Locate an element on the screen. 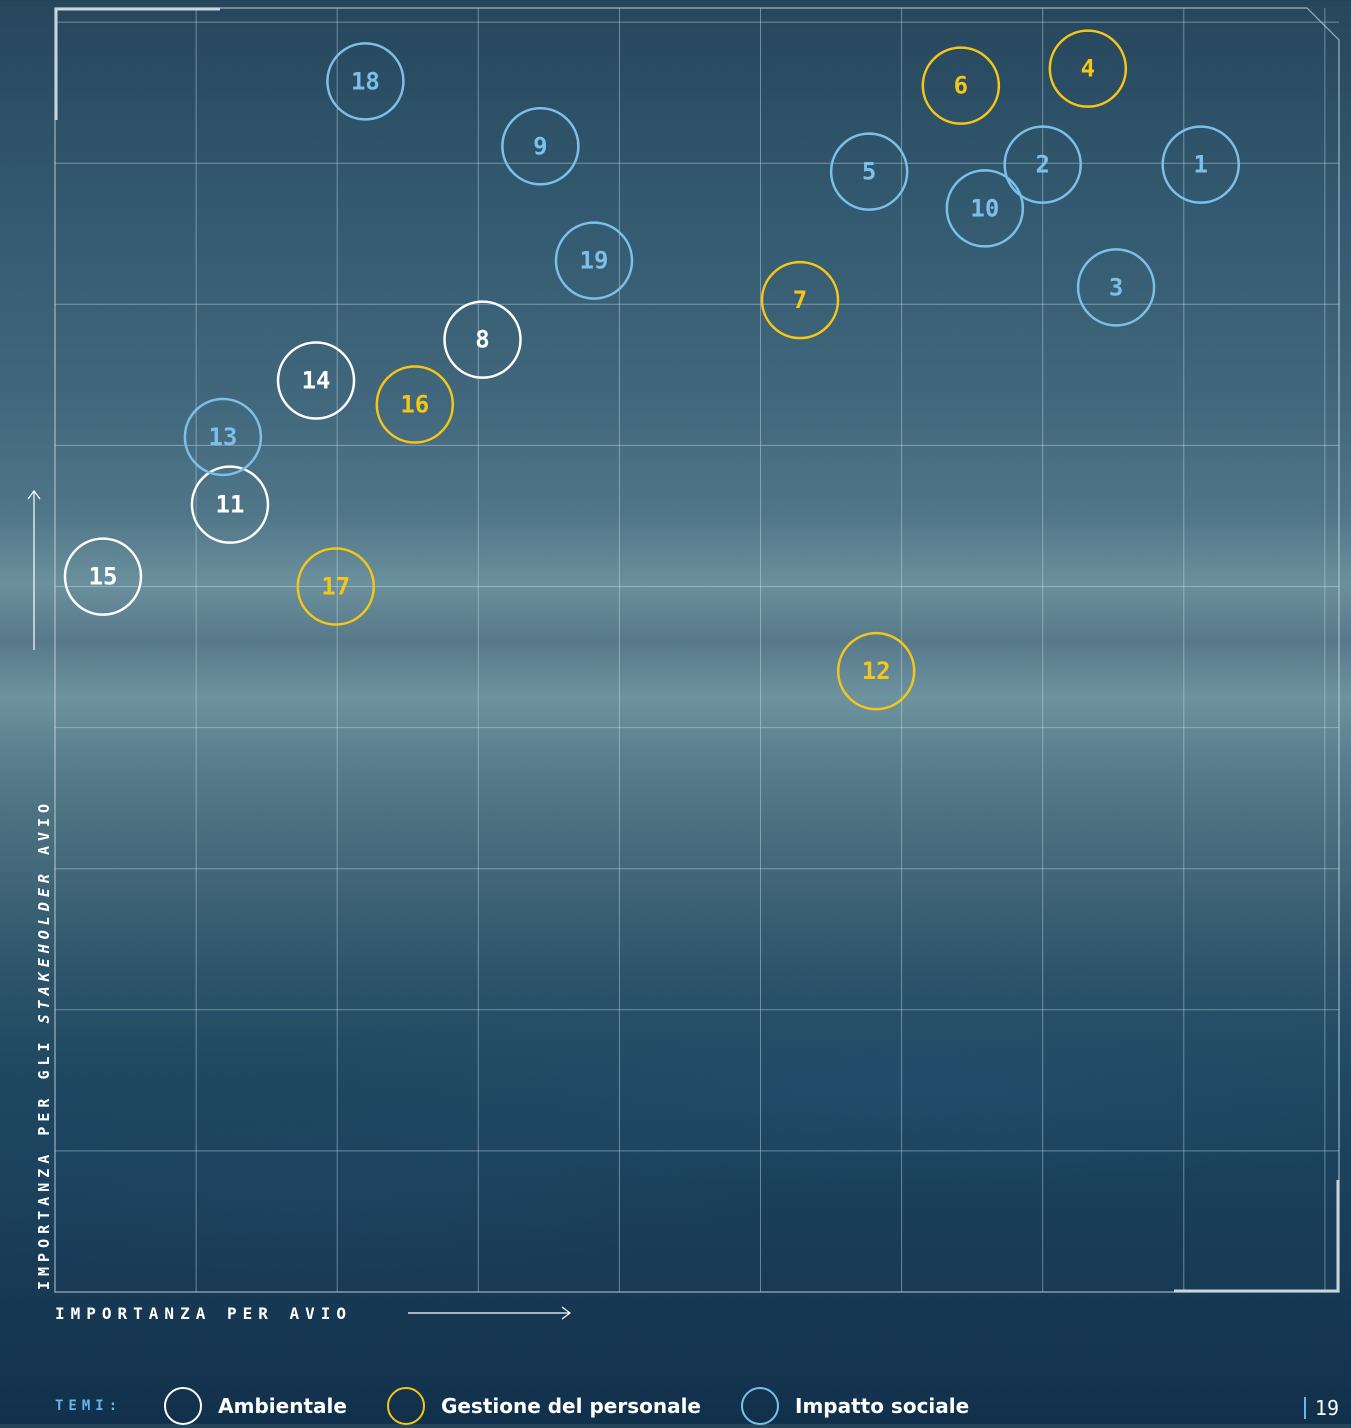 The image size is (1351, 1428). data-point-13: 13 is located at coordinates (223, 437).